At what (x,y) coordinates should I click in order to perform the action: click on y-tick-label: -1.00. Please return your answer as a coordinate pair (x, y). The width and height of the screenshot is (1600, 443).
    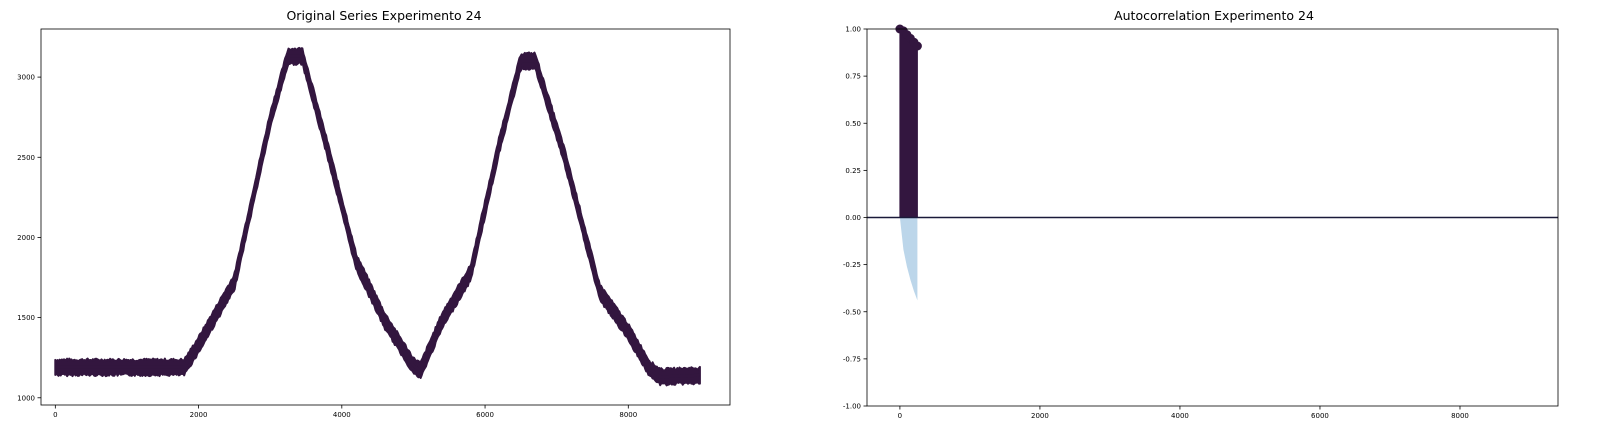
    Looking at the image, I should click on (852, 407).